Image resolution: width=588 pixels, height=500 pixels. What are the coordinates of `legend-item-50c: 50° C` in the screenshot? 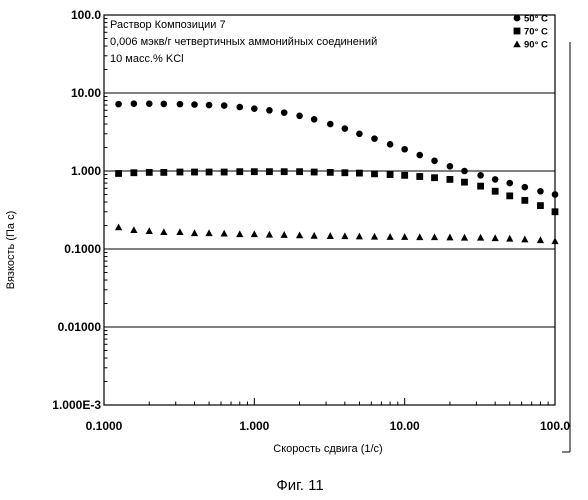 It's located at (531, 19).